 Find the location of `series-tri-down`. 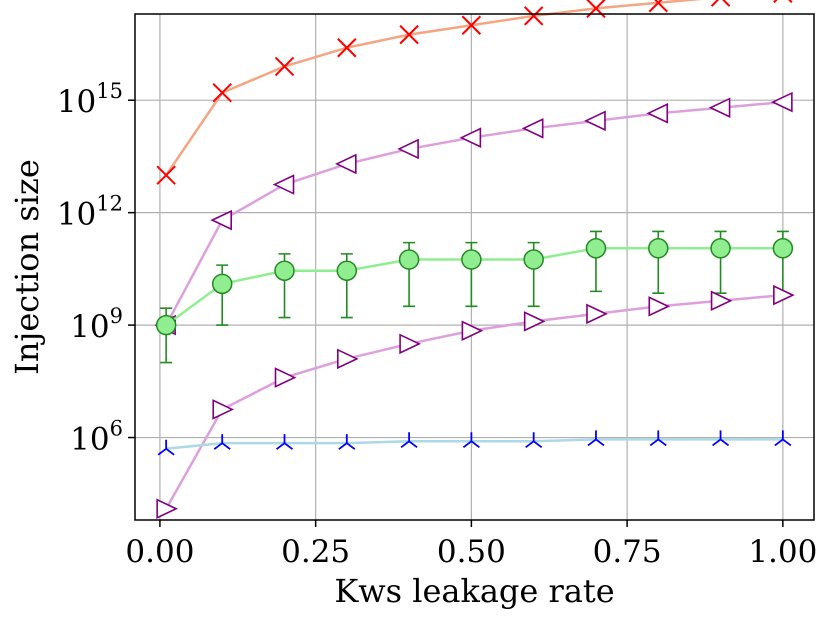

series-tri-down is located at coordinates (474, 443).